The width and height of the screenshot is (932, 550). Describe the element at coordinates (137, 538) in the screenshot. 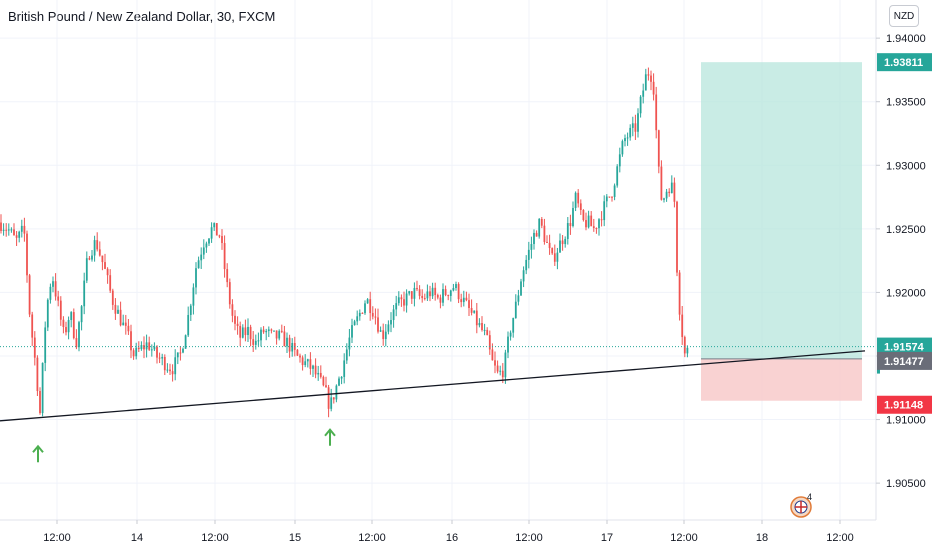

I see `time-tick-label: 14` at that location.